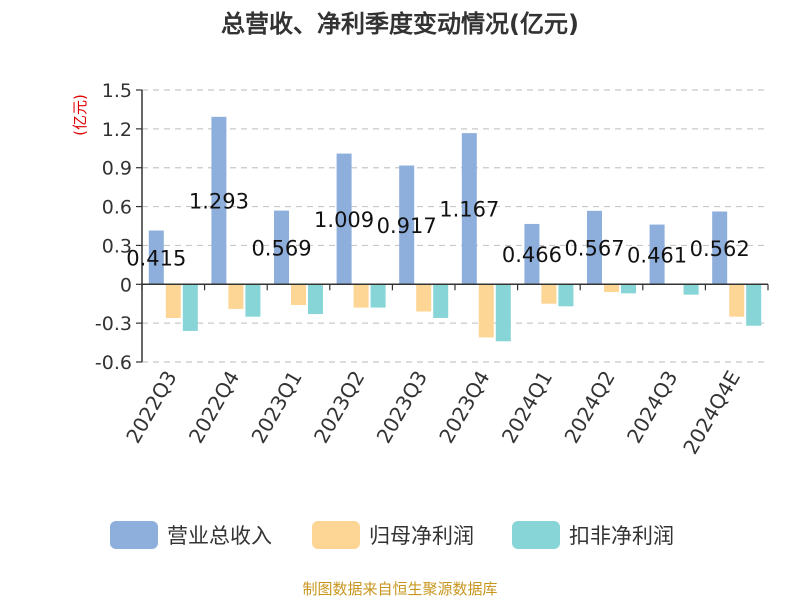 The height and width of the screenshot is (600, 800). I want to click on bar-归母净利润-2023Q4, so click(486, 311).